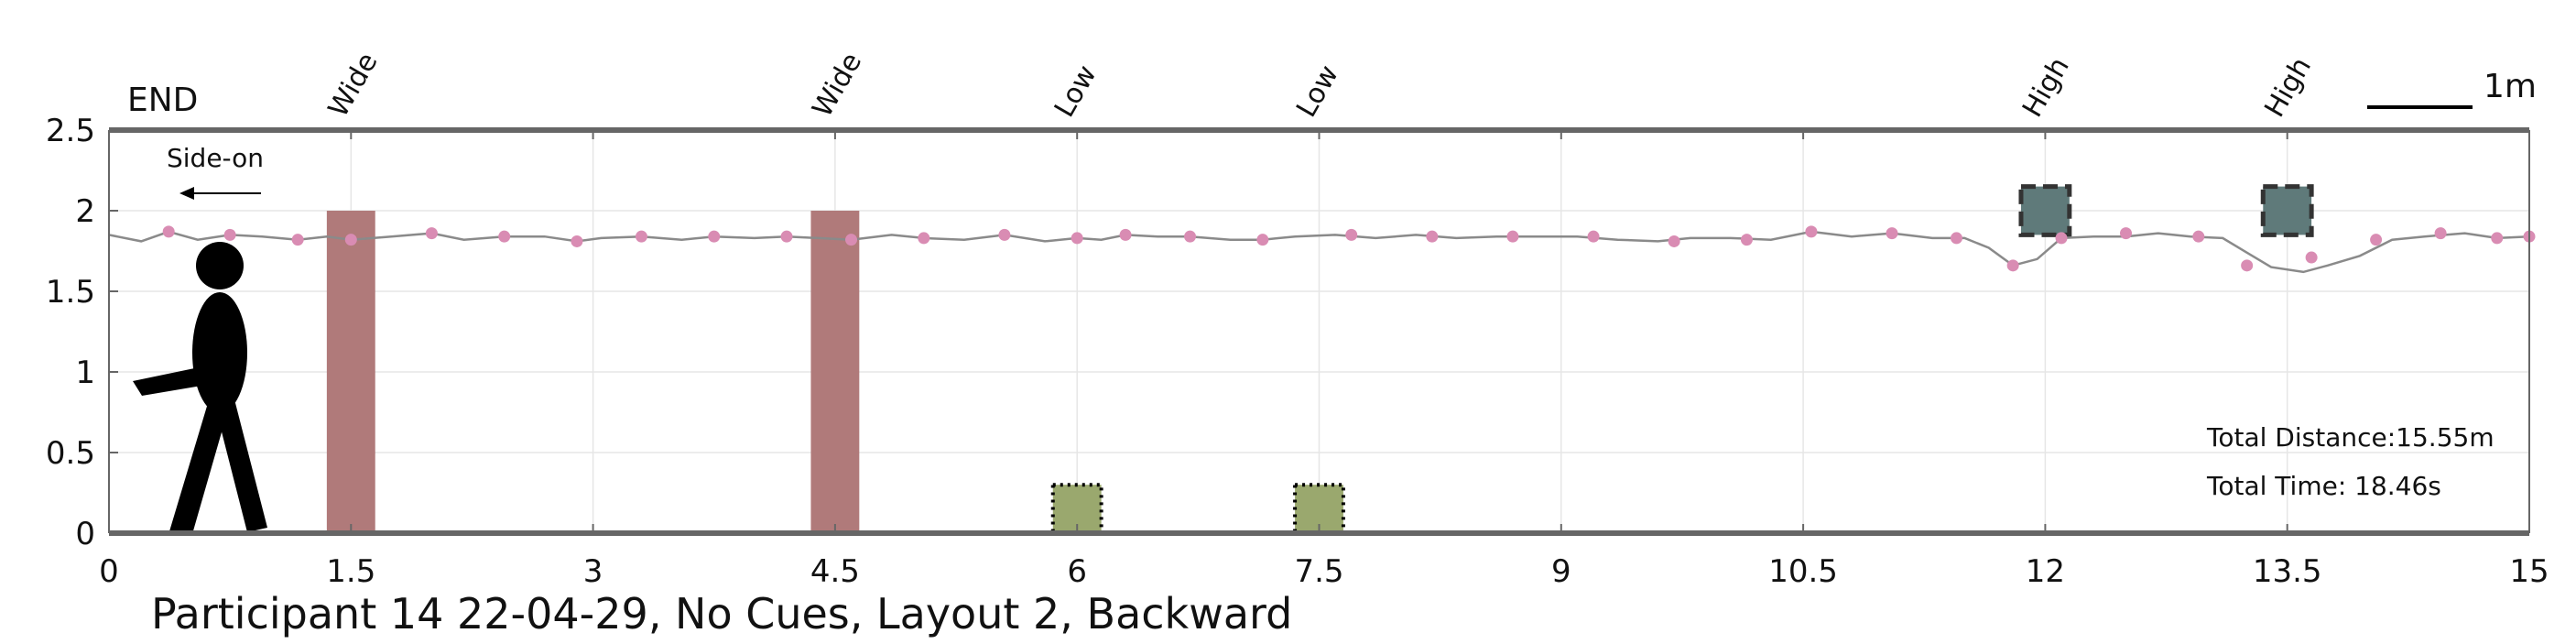  What do you see at coordinates (2323, 486) in the screenshot?
I see `total-time: Total Time: 18.46s` at bounding box center [2323, 486].